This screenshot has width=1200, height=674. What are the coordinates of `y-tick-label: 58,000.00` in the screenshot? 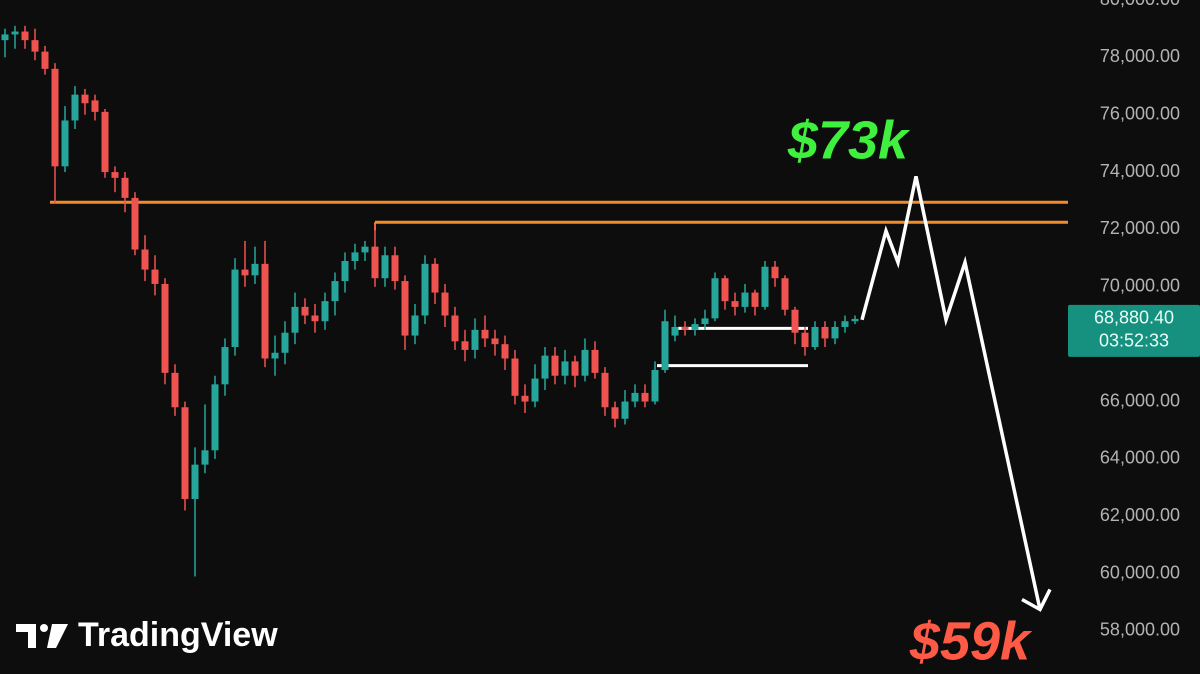 It's located at (1140, 630).